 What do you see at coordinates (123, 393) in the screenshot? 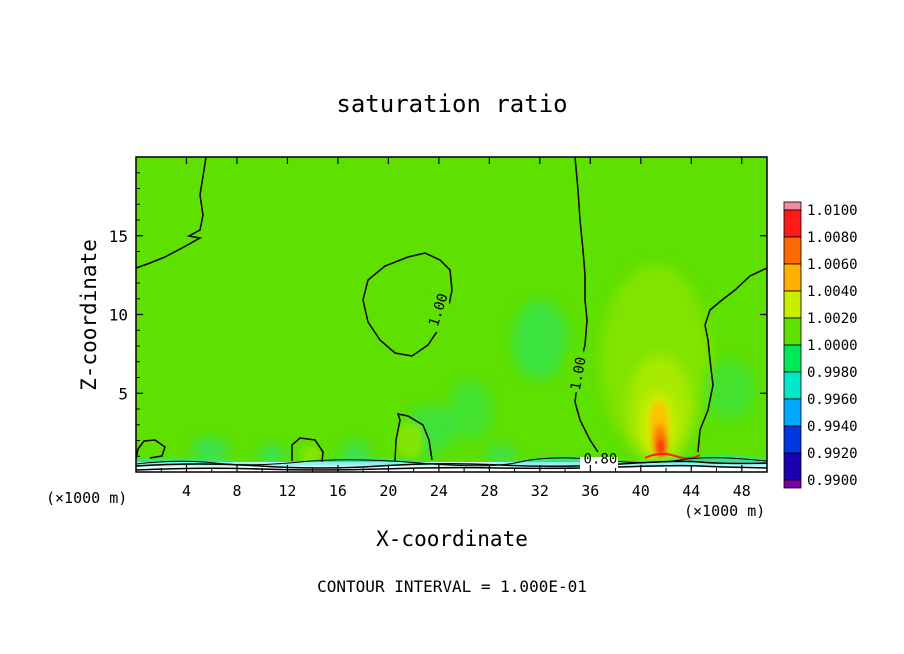
I see `y-tick-label-0: 5` at bounding box center [123, 393].